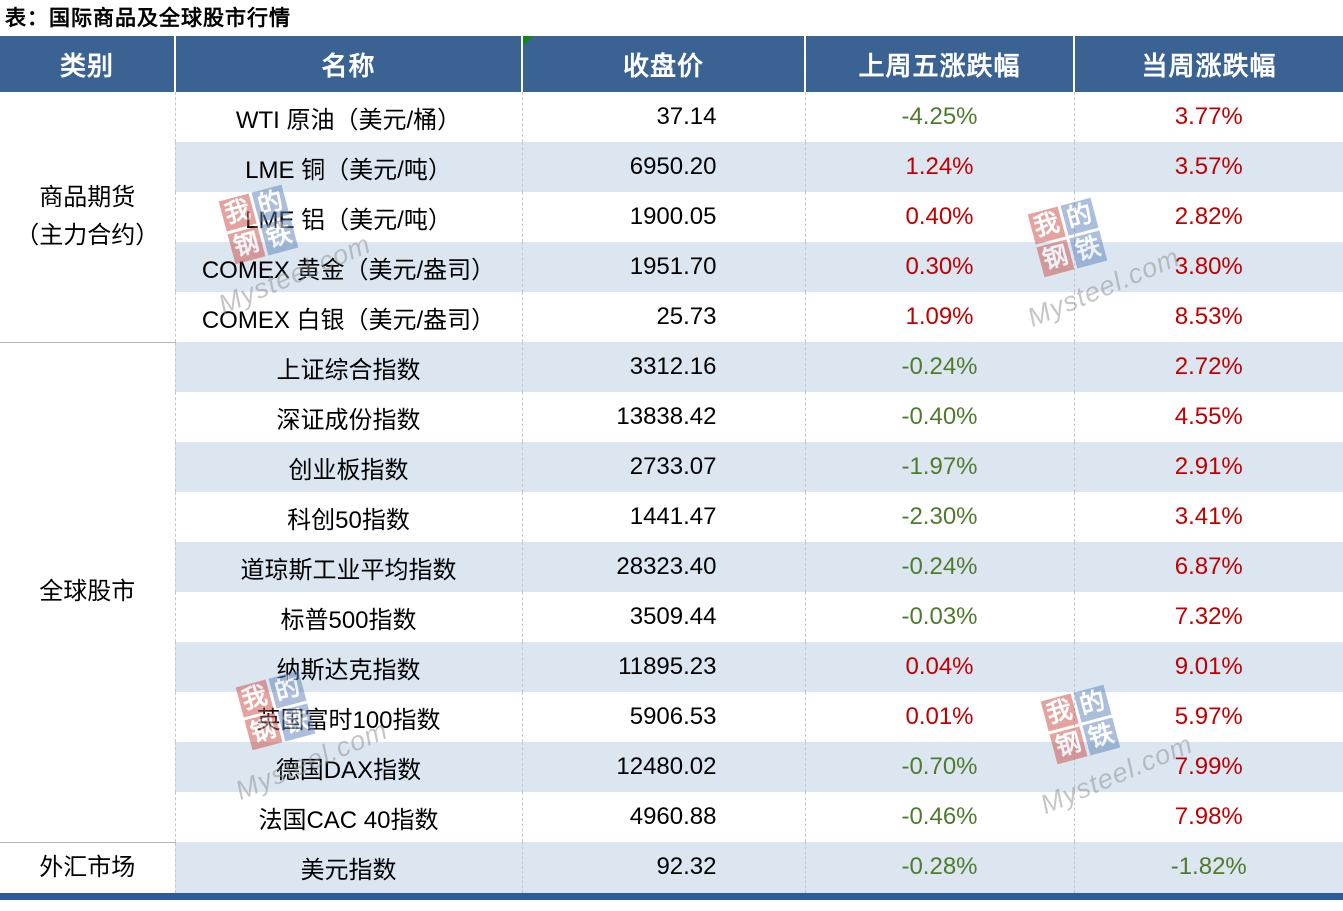 The width and height of the screenshot is (1343, 911). Describe the element at coordinates (940, 467) in the screenshot. I see `lastfriday-change-cell: -1.97%` at that location.